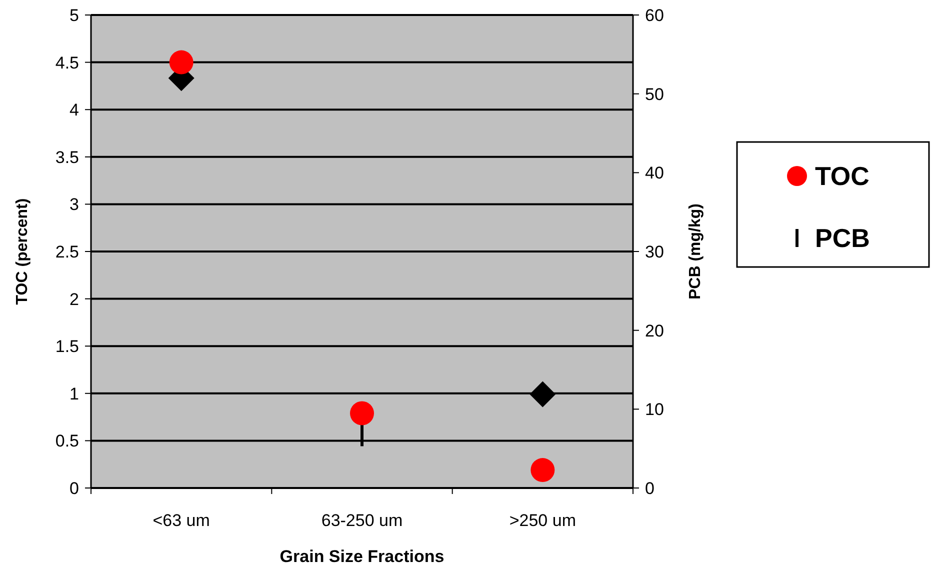 This screenshot has height=571, width=931. What do you see at coordinates (649, 488) in the screenshot?
I see `y2-tick-label: 0` at bounding box center [649, 488].